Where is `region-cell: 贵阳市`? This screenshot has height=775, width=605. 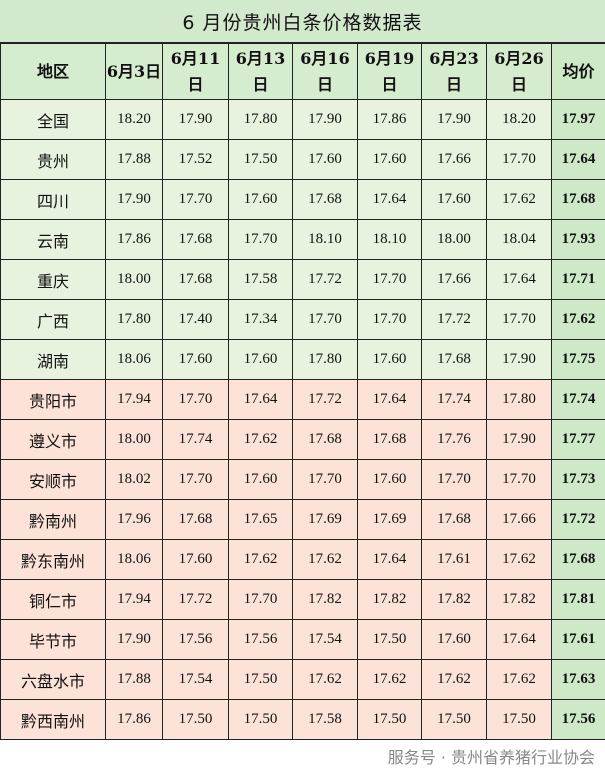 region-cell: 贵阳市 is located at coordinates (53, 399).